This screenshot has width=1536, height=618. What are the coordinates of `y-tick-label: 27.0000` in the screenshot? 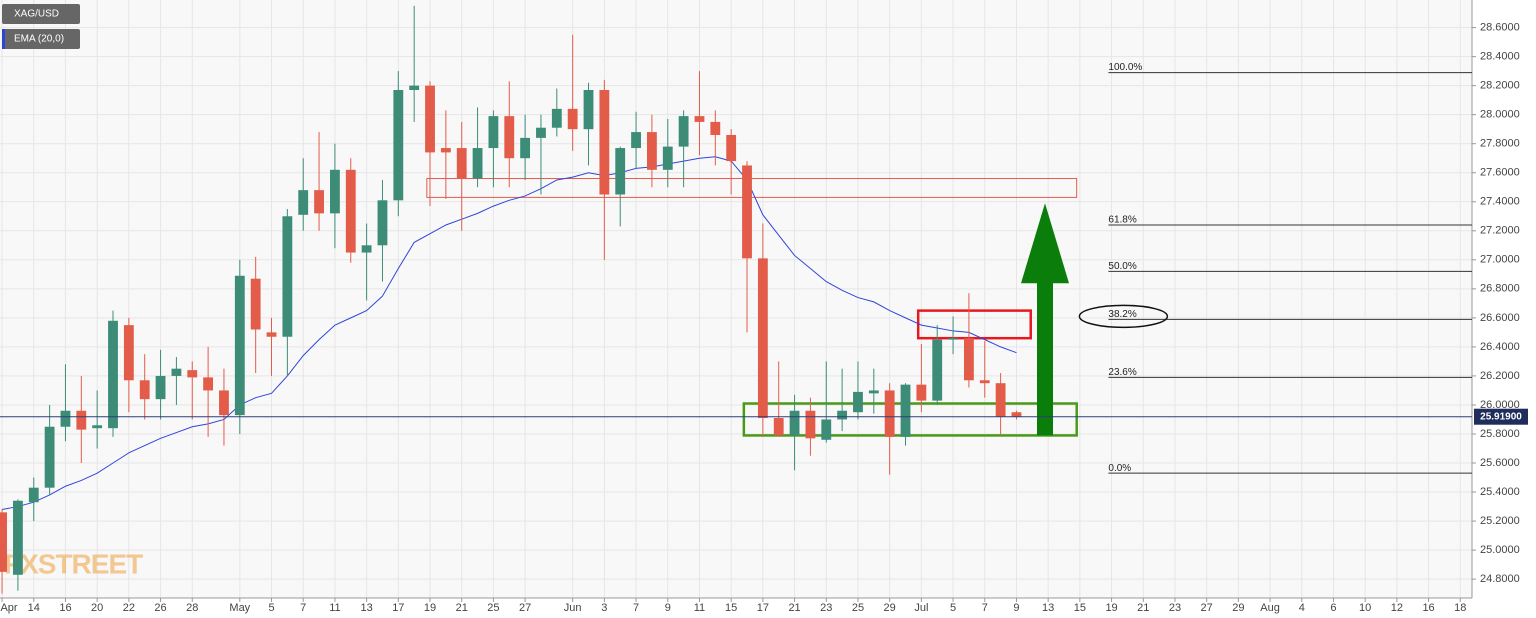 It's located at (1500, 260).